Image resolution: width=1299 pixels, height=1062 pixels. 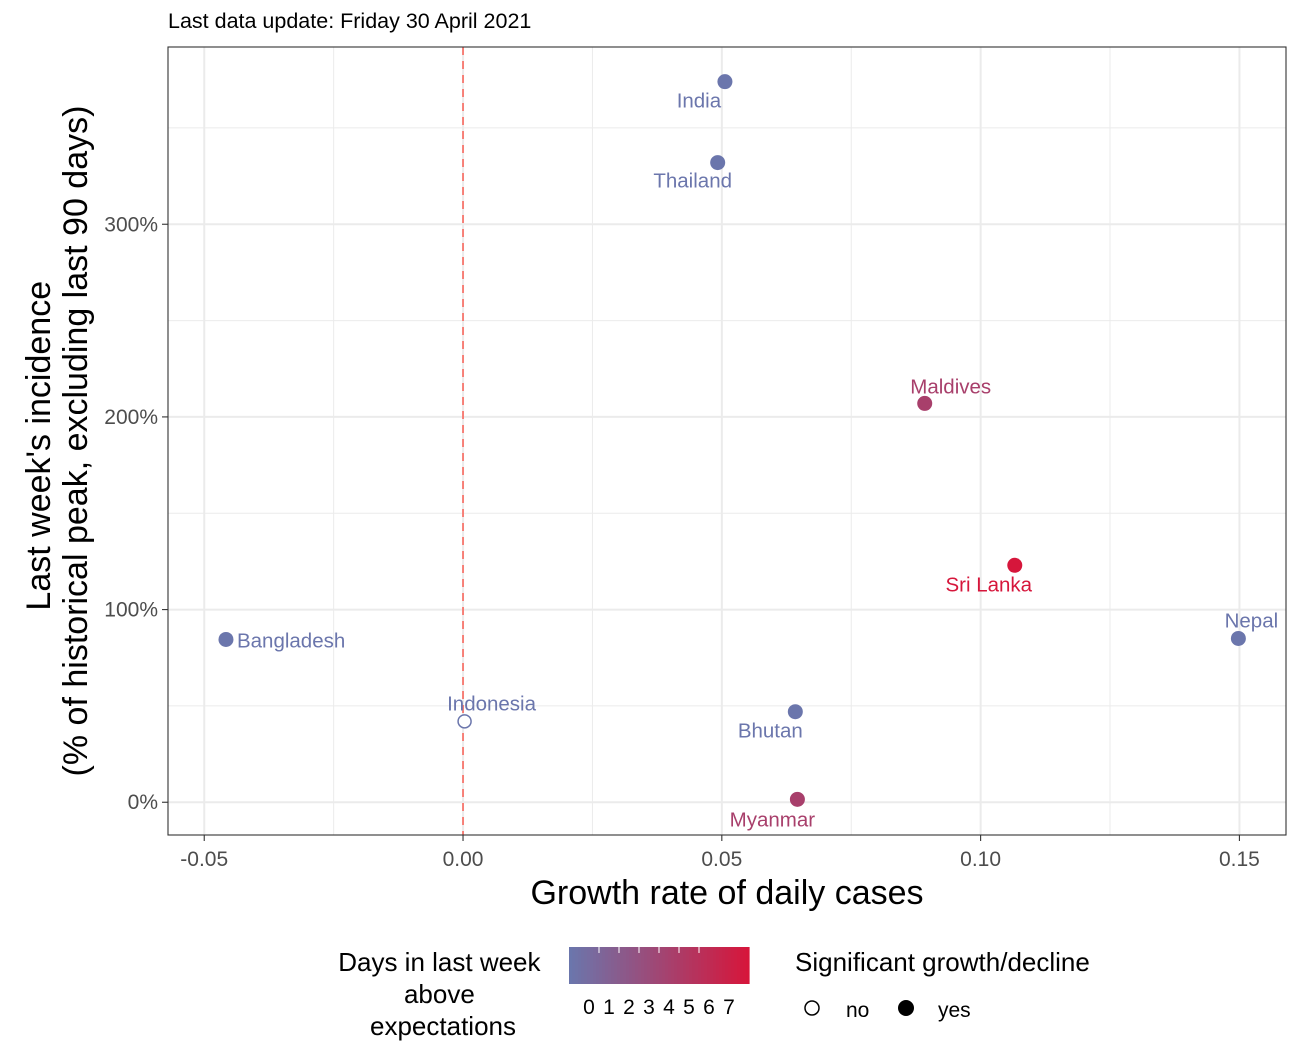 What do you see at coordinates (689, 1007) in the screenshot?
I see `colorbar-label: 5` at bounding box center [689, 1007].